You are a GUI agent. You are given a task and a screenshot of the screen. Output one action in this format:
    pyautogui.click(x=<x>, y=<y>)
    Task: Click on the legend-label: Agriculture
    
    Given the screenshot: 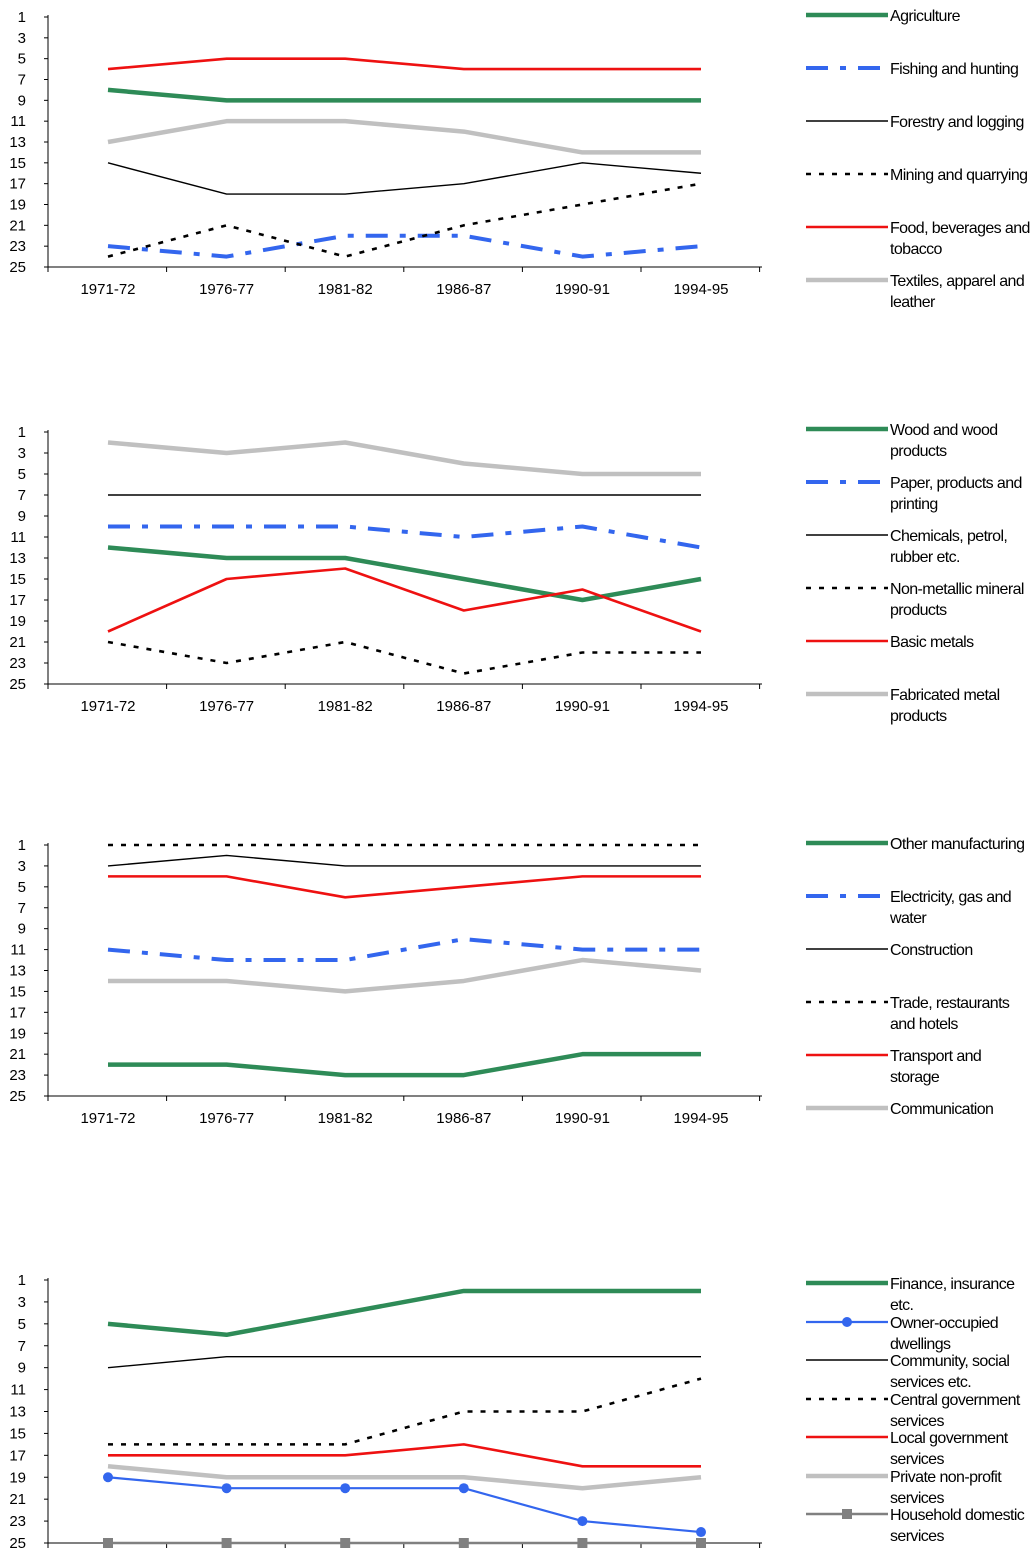 What is the action you would take?
    pyautogui.click(x=925, y=16)
    